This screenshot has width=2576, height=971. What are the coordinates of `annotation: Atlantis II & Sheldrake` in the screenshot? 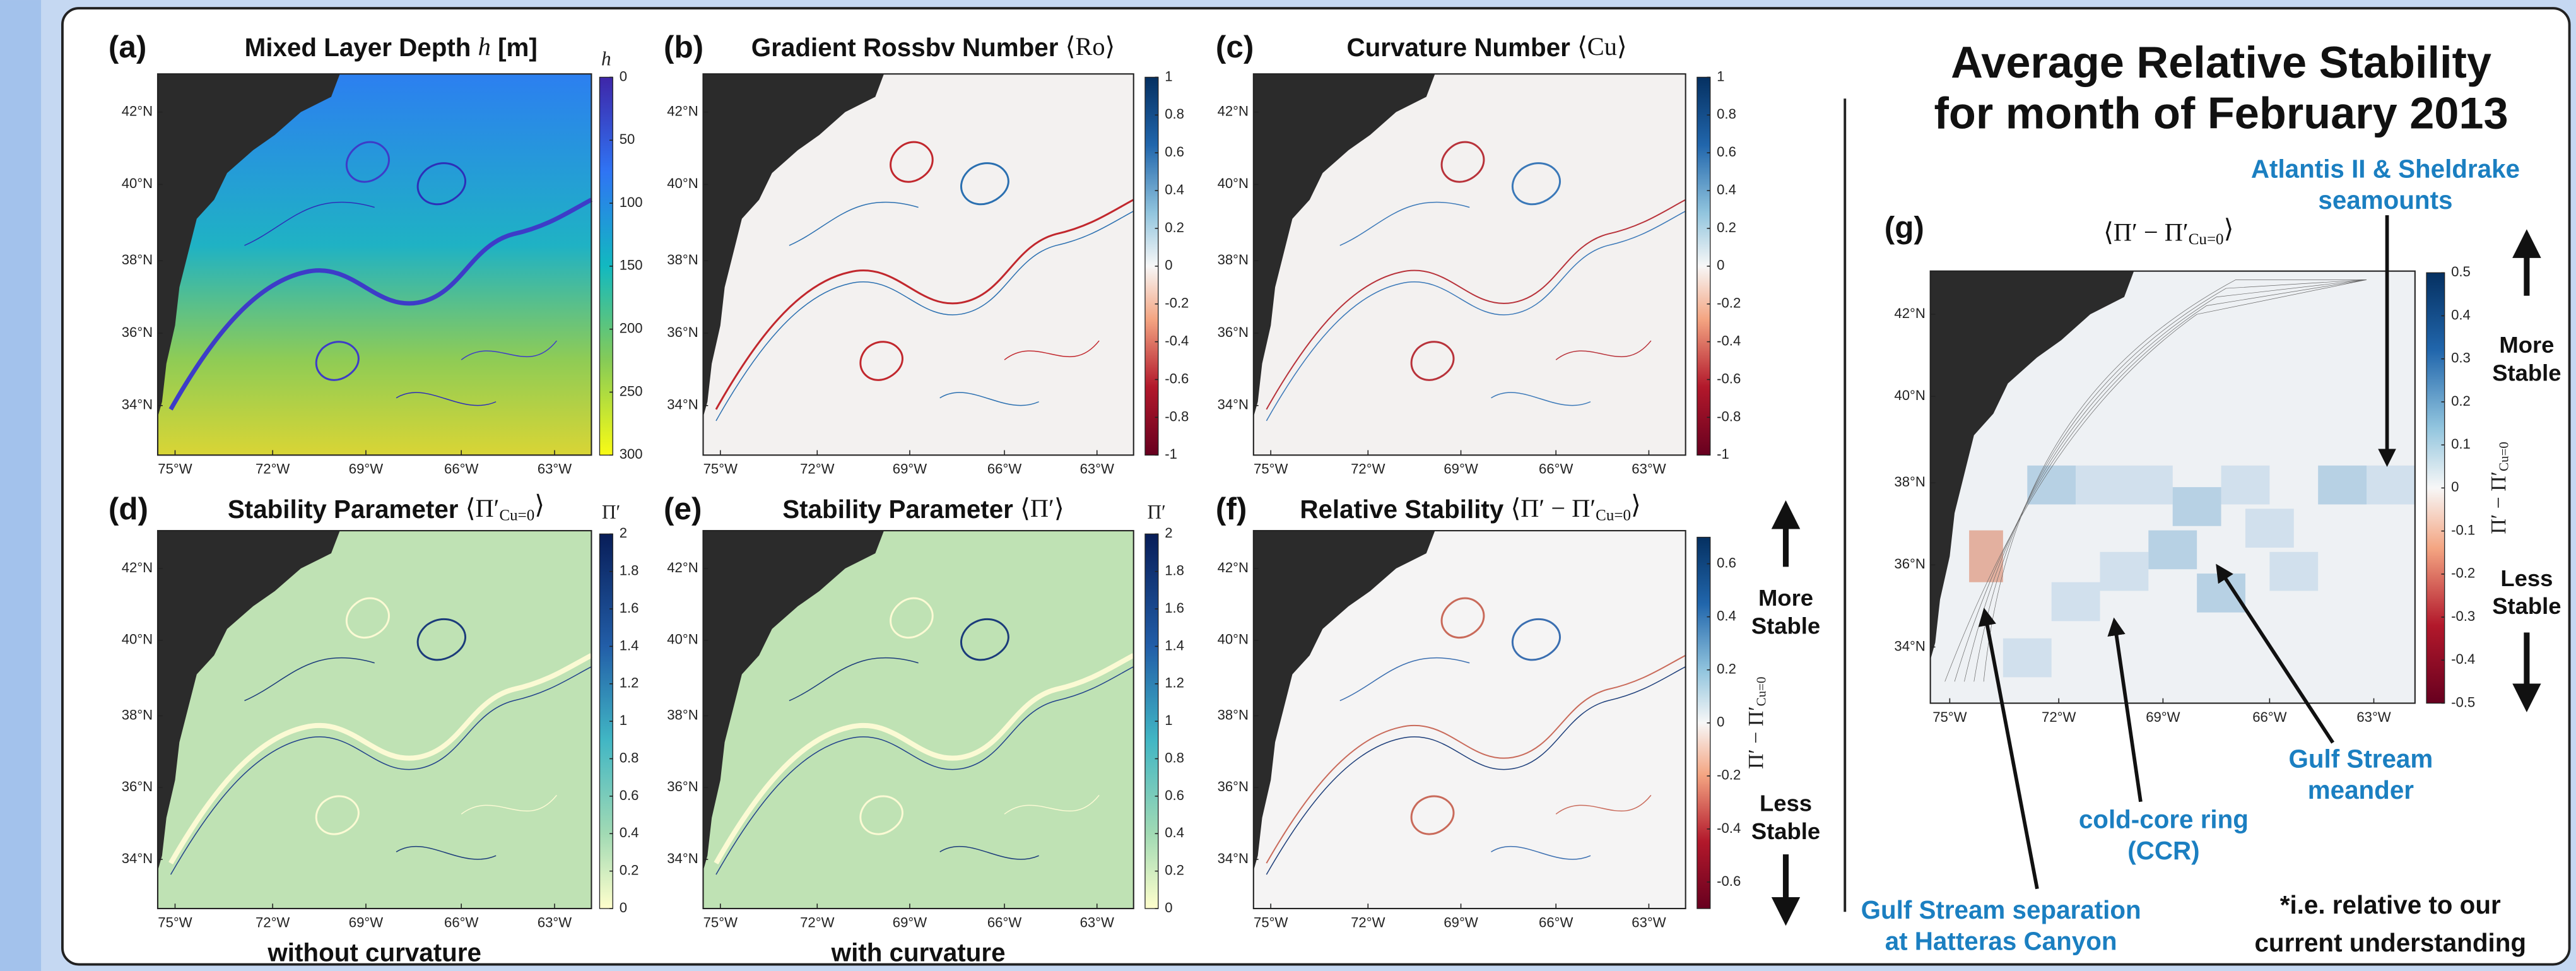 It's located at (2385, 169).